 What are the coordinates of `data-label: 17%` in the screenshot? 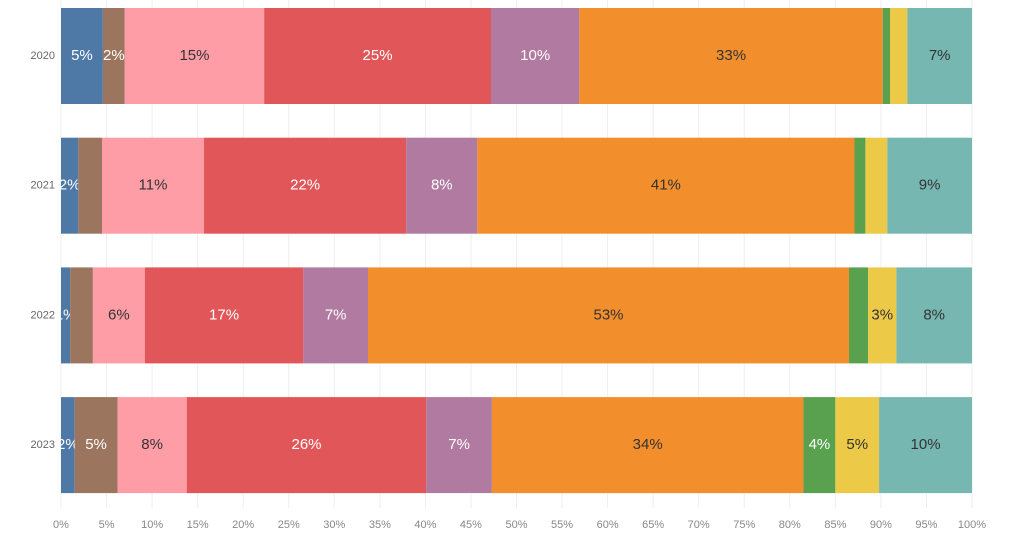 It's located at (224, 314).